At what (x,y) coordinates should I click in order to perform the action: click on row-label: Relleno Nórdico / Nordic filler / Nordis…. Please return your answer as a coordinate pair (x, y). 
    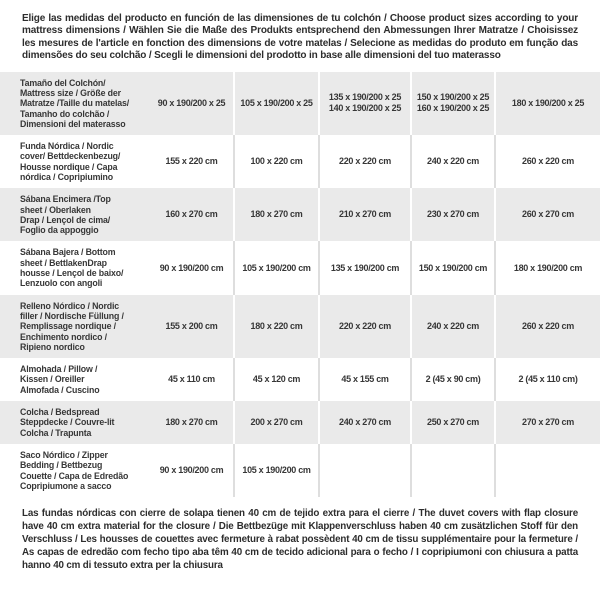
    Looking at the image, I should click on (72, 326).